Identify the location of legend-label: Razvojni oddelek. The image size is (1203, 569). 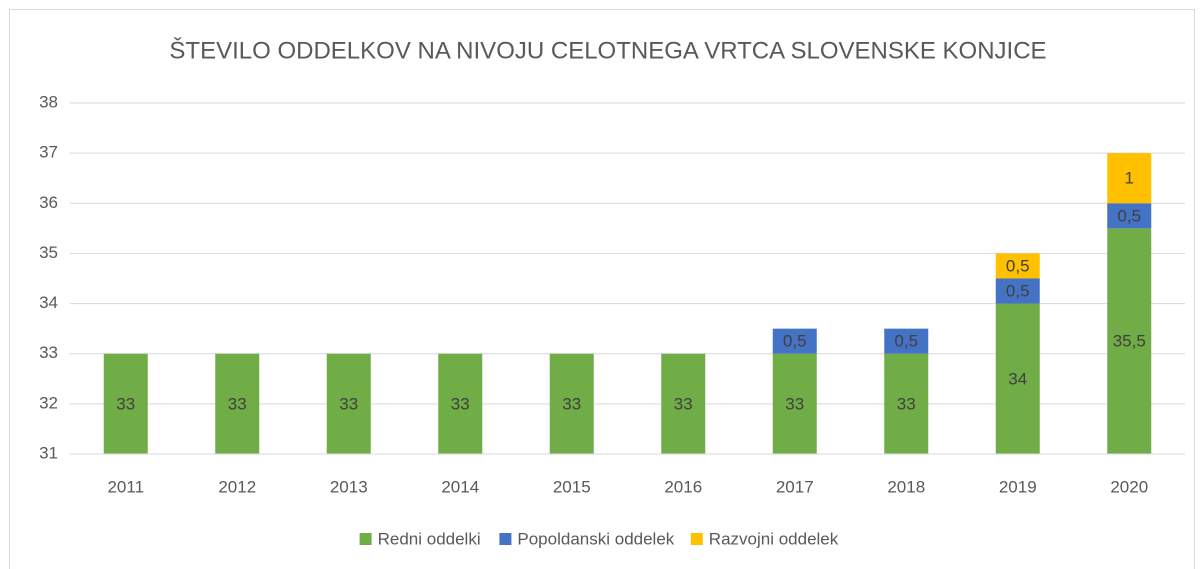
(774, 538).